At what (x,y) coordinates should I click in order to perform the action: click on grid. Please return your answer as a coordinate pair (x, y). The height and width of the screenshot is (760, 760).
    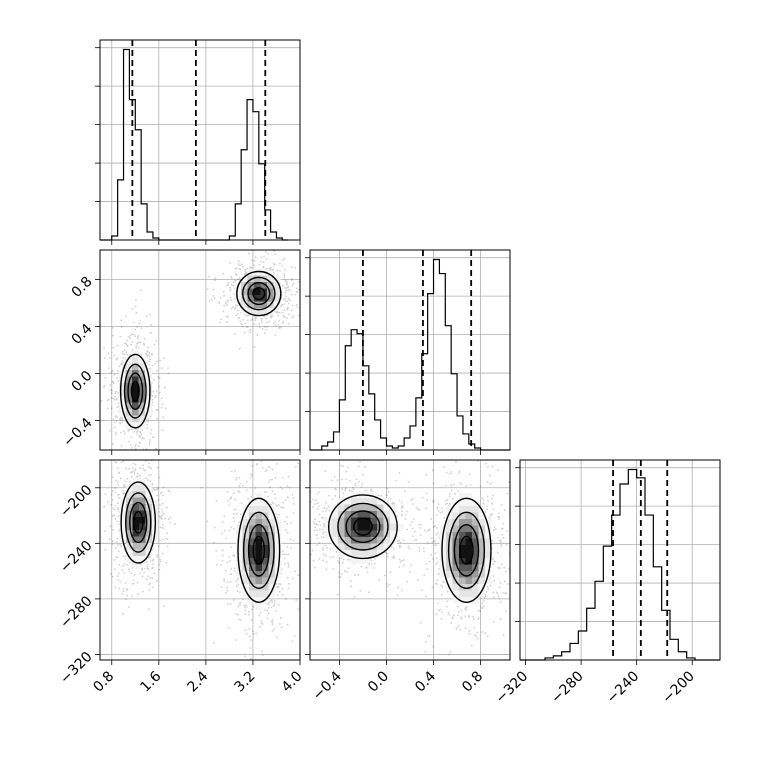
    Looking at the image, I should click on (410, 350).